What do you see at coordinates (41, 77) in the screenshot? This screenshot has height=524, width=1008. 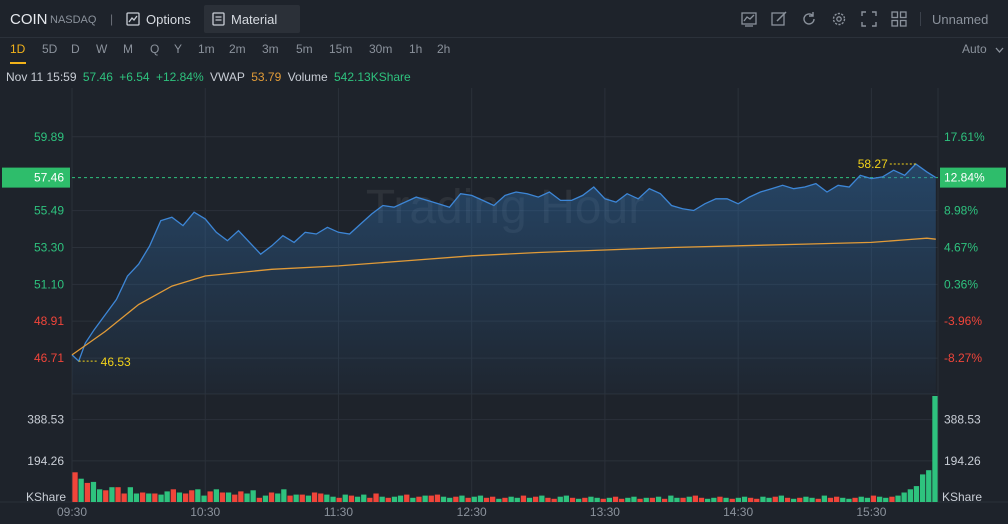 I see `quote-datetime: Nov 11 15:59` at bounding box center [41, 77].